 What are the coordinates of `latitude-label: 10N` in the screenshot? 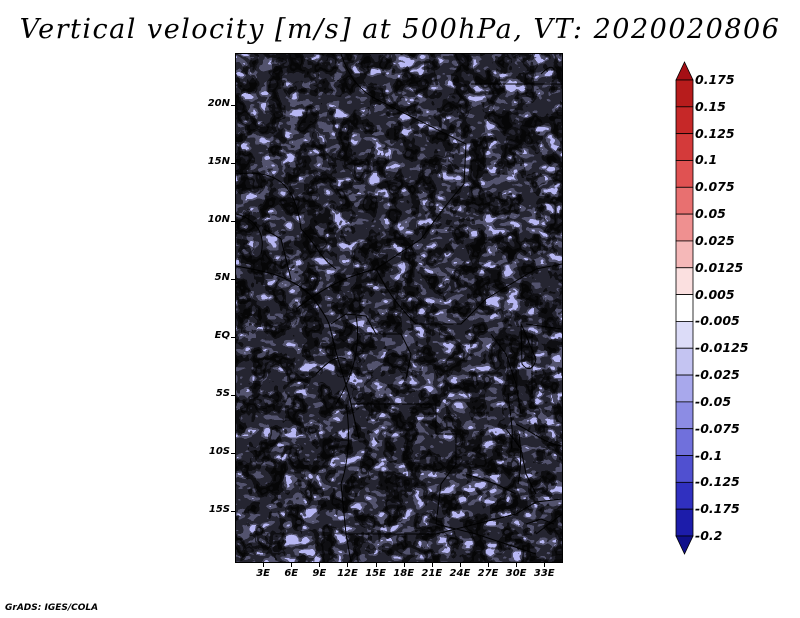 It's located at (218, 220).